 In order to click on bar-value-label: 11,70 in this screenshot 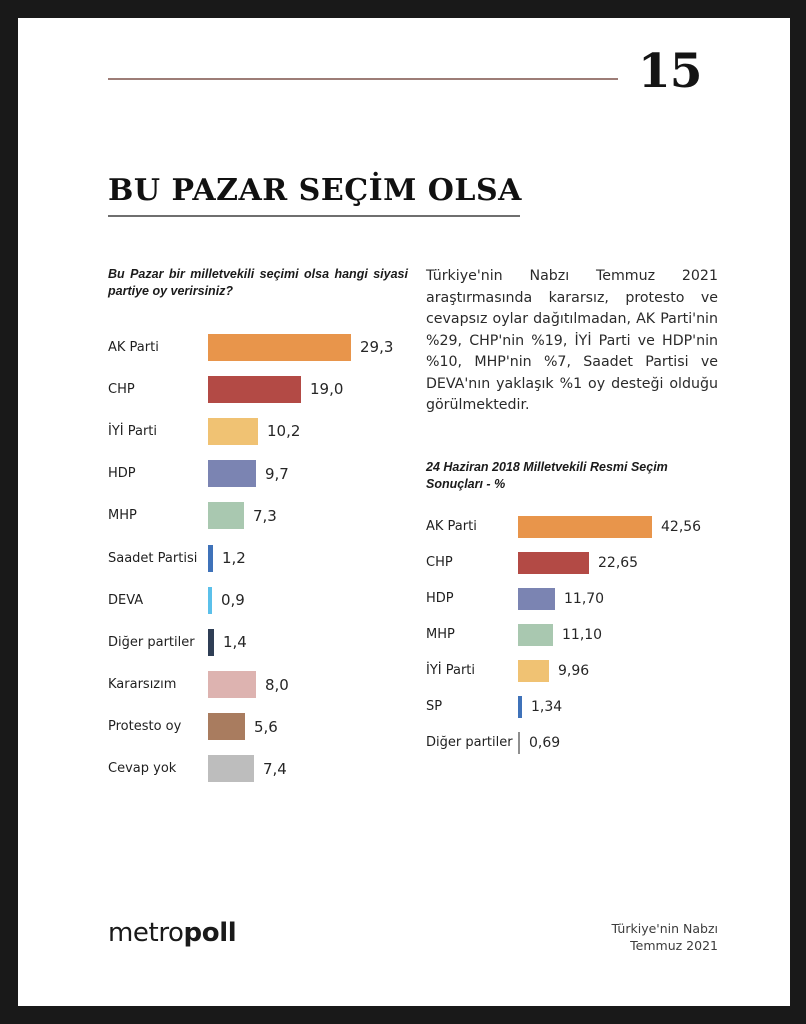, I will do `click(584, 598)`.